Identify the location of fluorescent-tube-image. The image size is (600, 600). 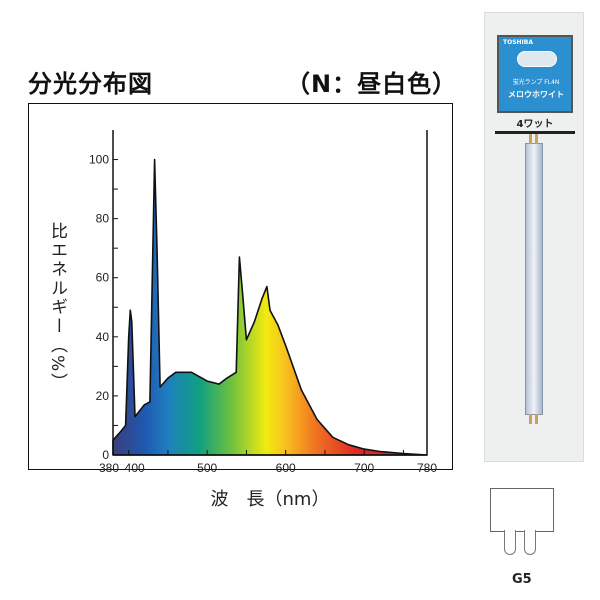
(534, 279).